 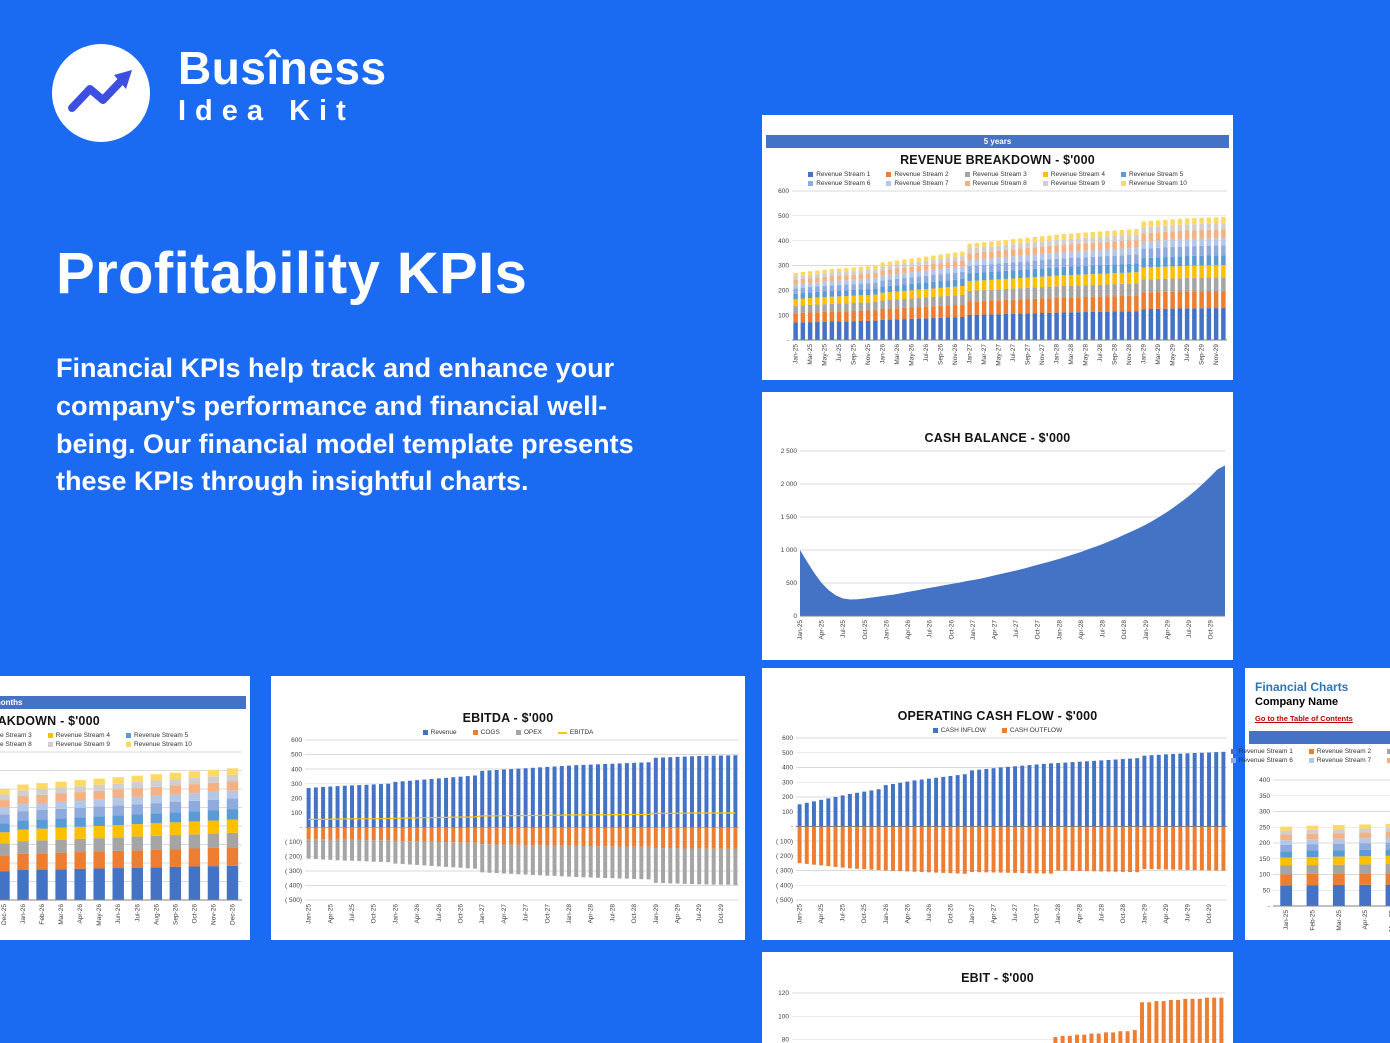 I want to click on svg-text: 0, so click(x=795, y=616).